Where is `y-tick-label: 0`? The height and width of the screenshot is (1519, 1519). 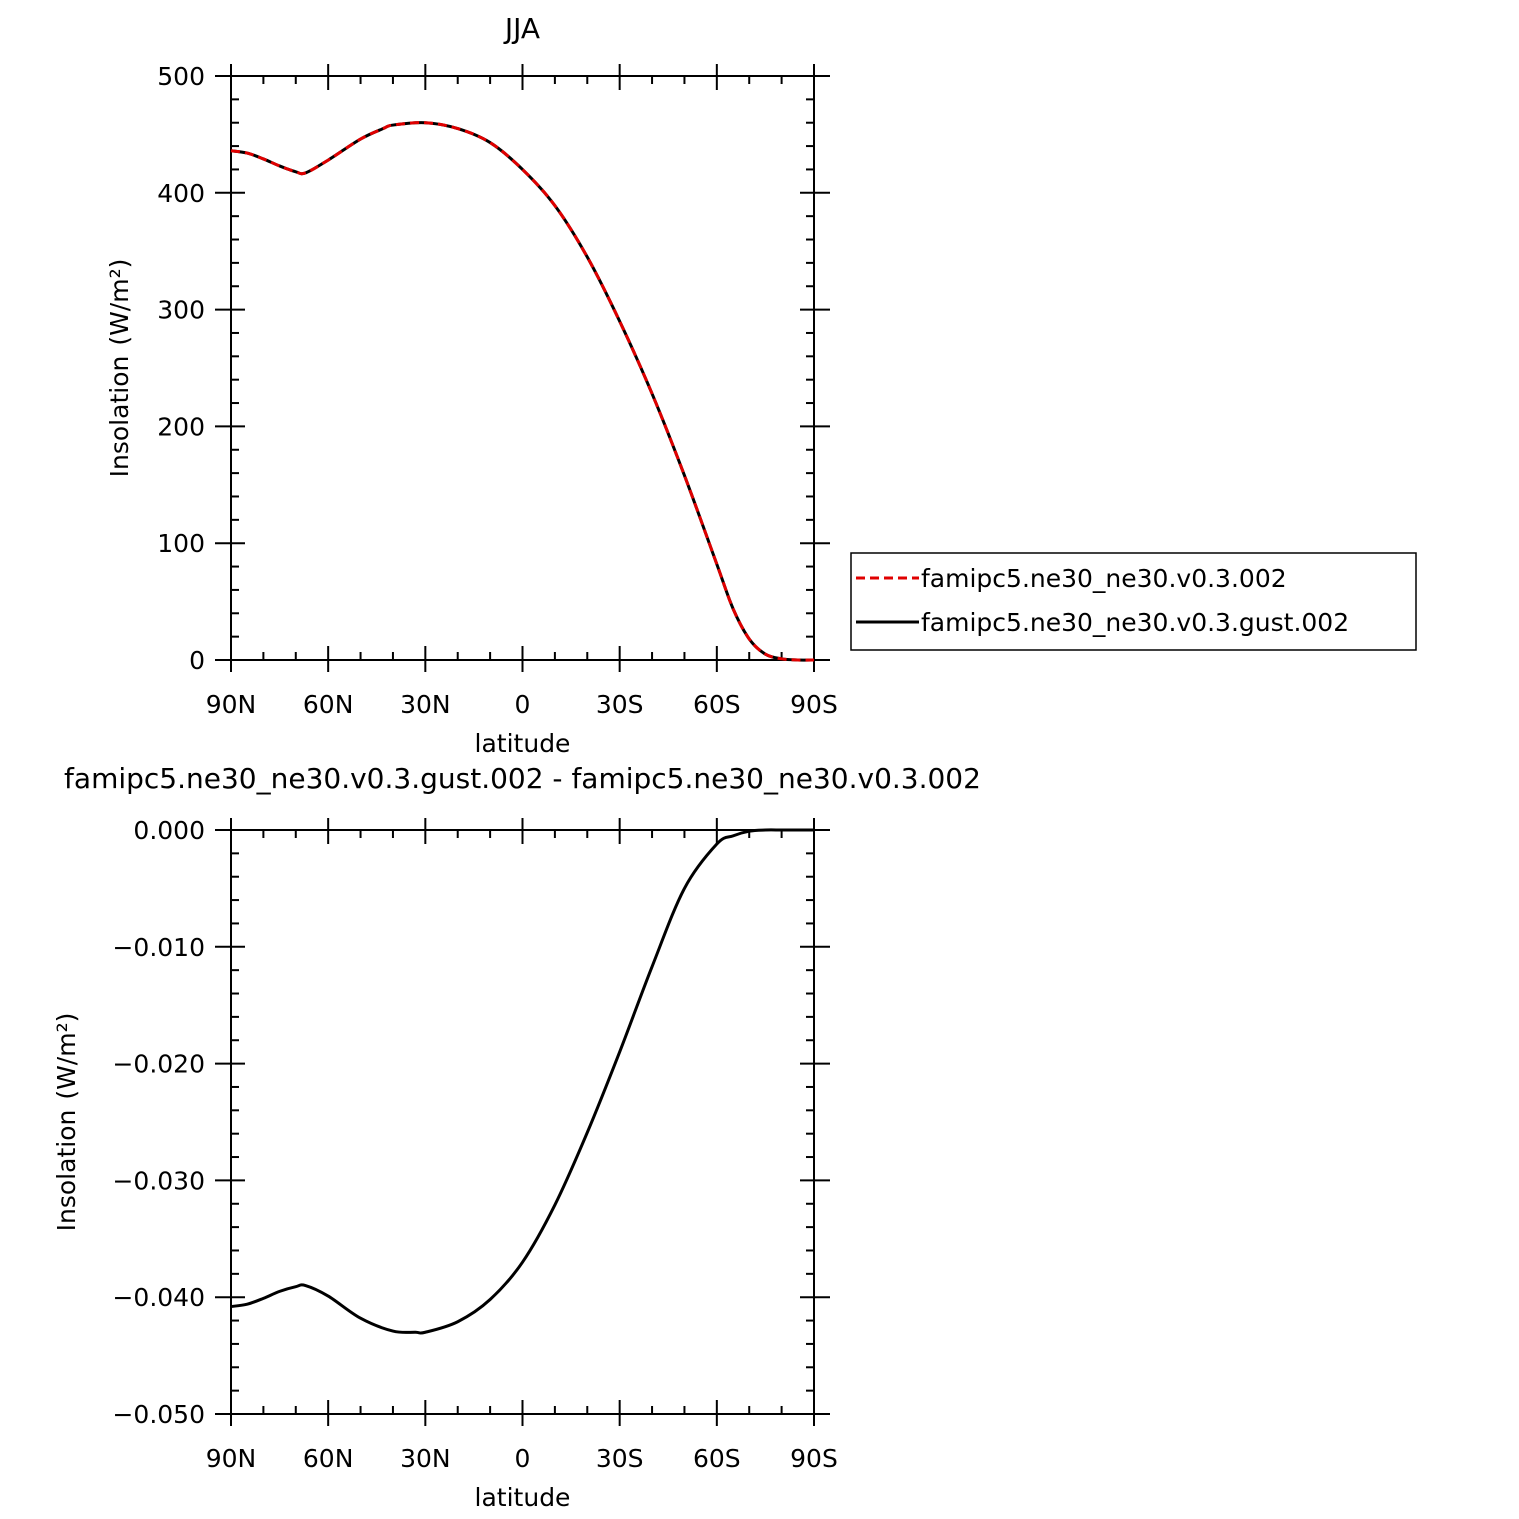
y-tick-label: 0 is located at coordinates (197, 660).